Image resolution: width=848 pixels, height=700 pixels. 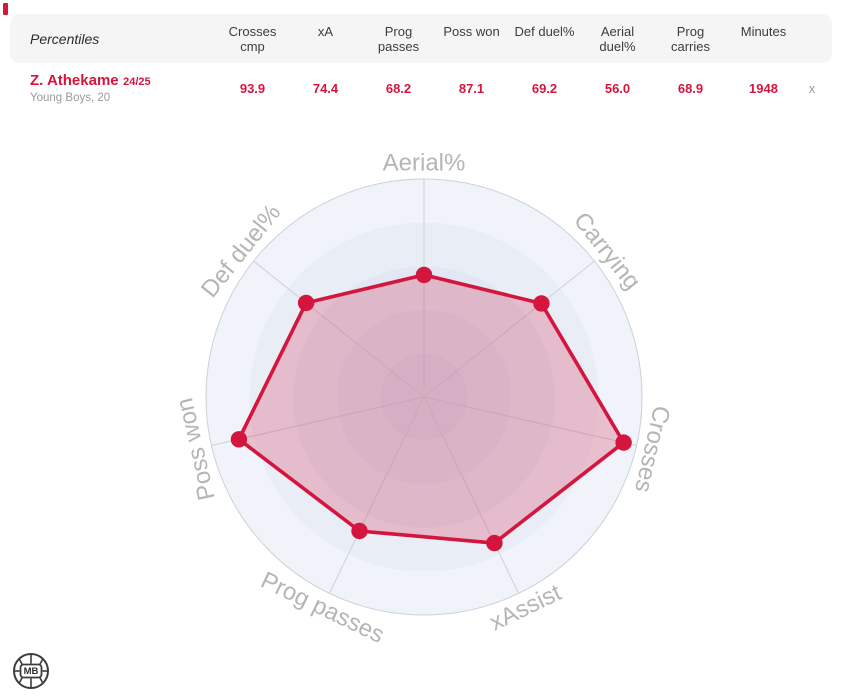 I want to click on column-header: Def duel%, so click(x=544, y=31).